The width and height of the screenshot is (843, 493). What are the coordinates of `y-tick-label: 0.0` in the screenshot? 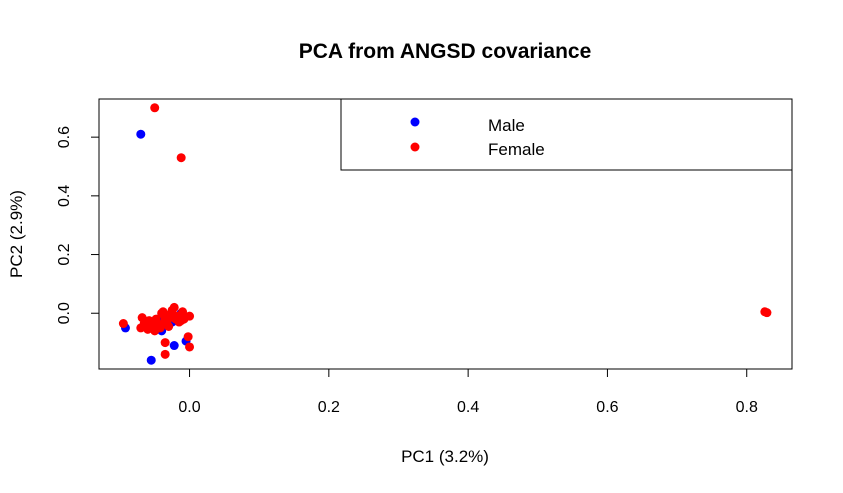 It's located at (64, 313).